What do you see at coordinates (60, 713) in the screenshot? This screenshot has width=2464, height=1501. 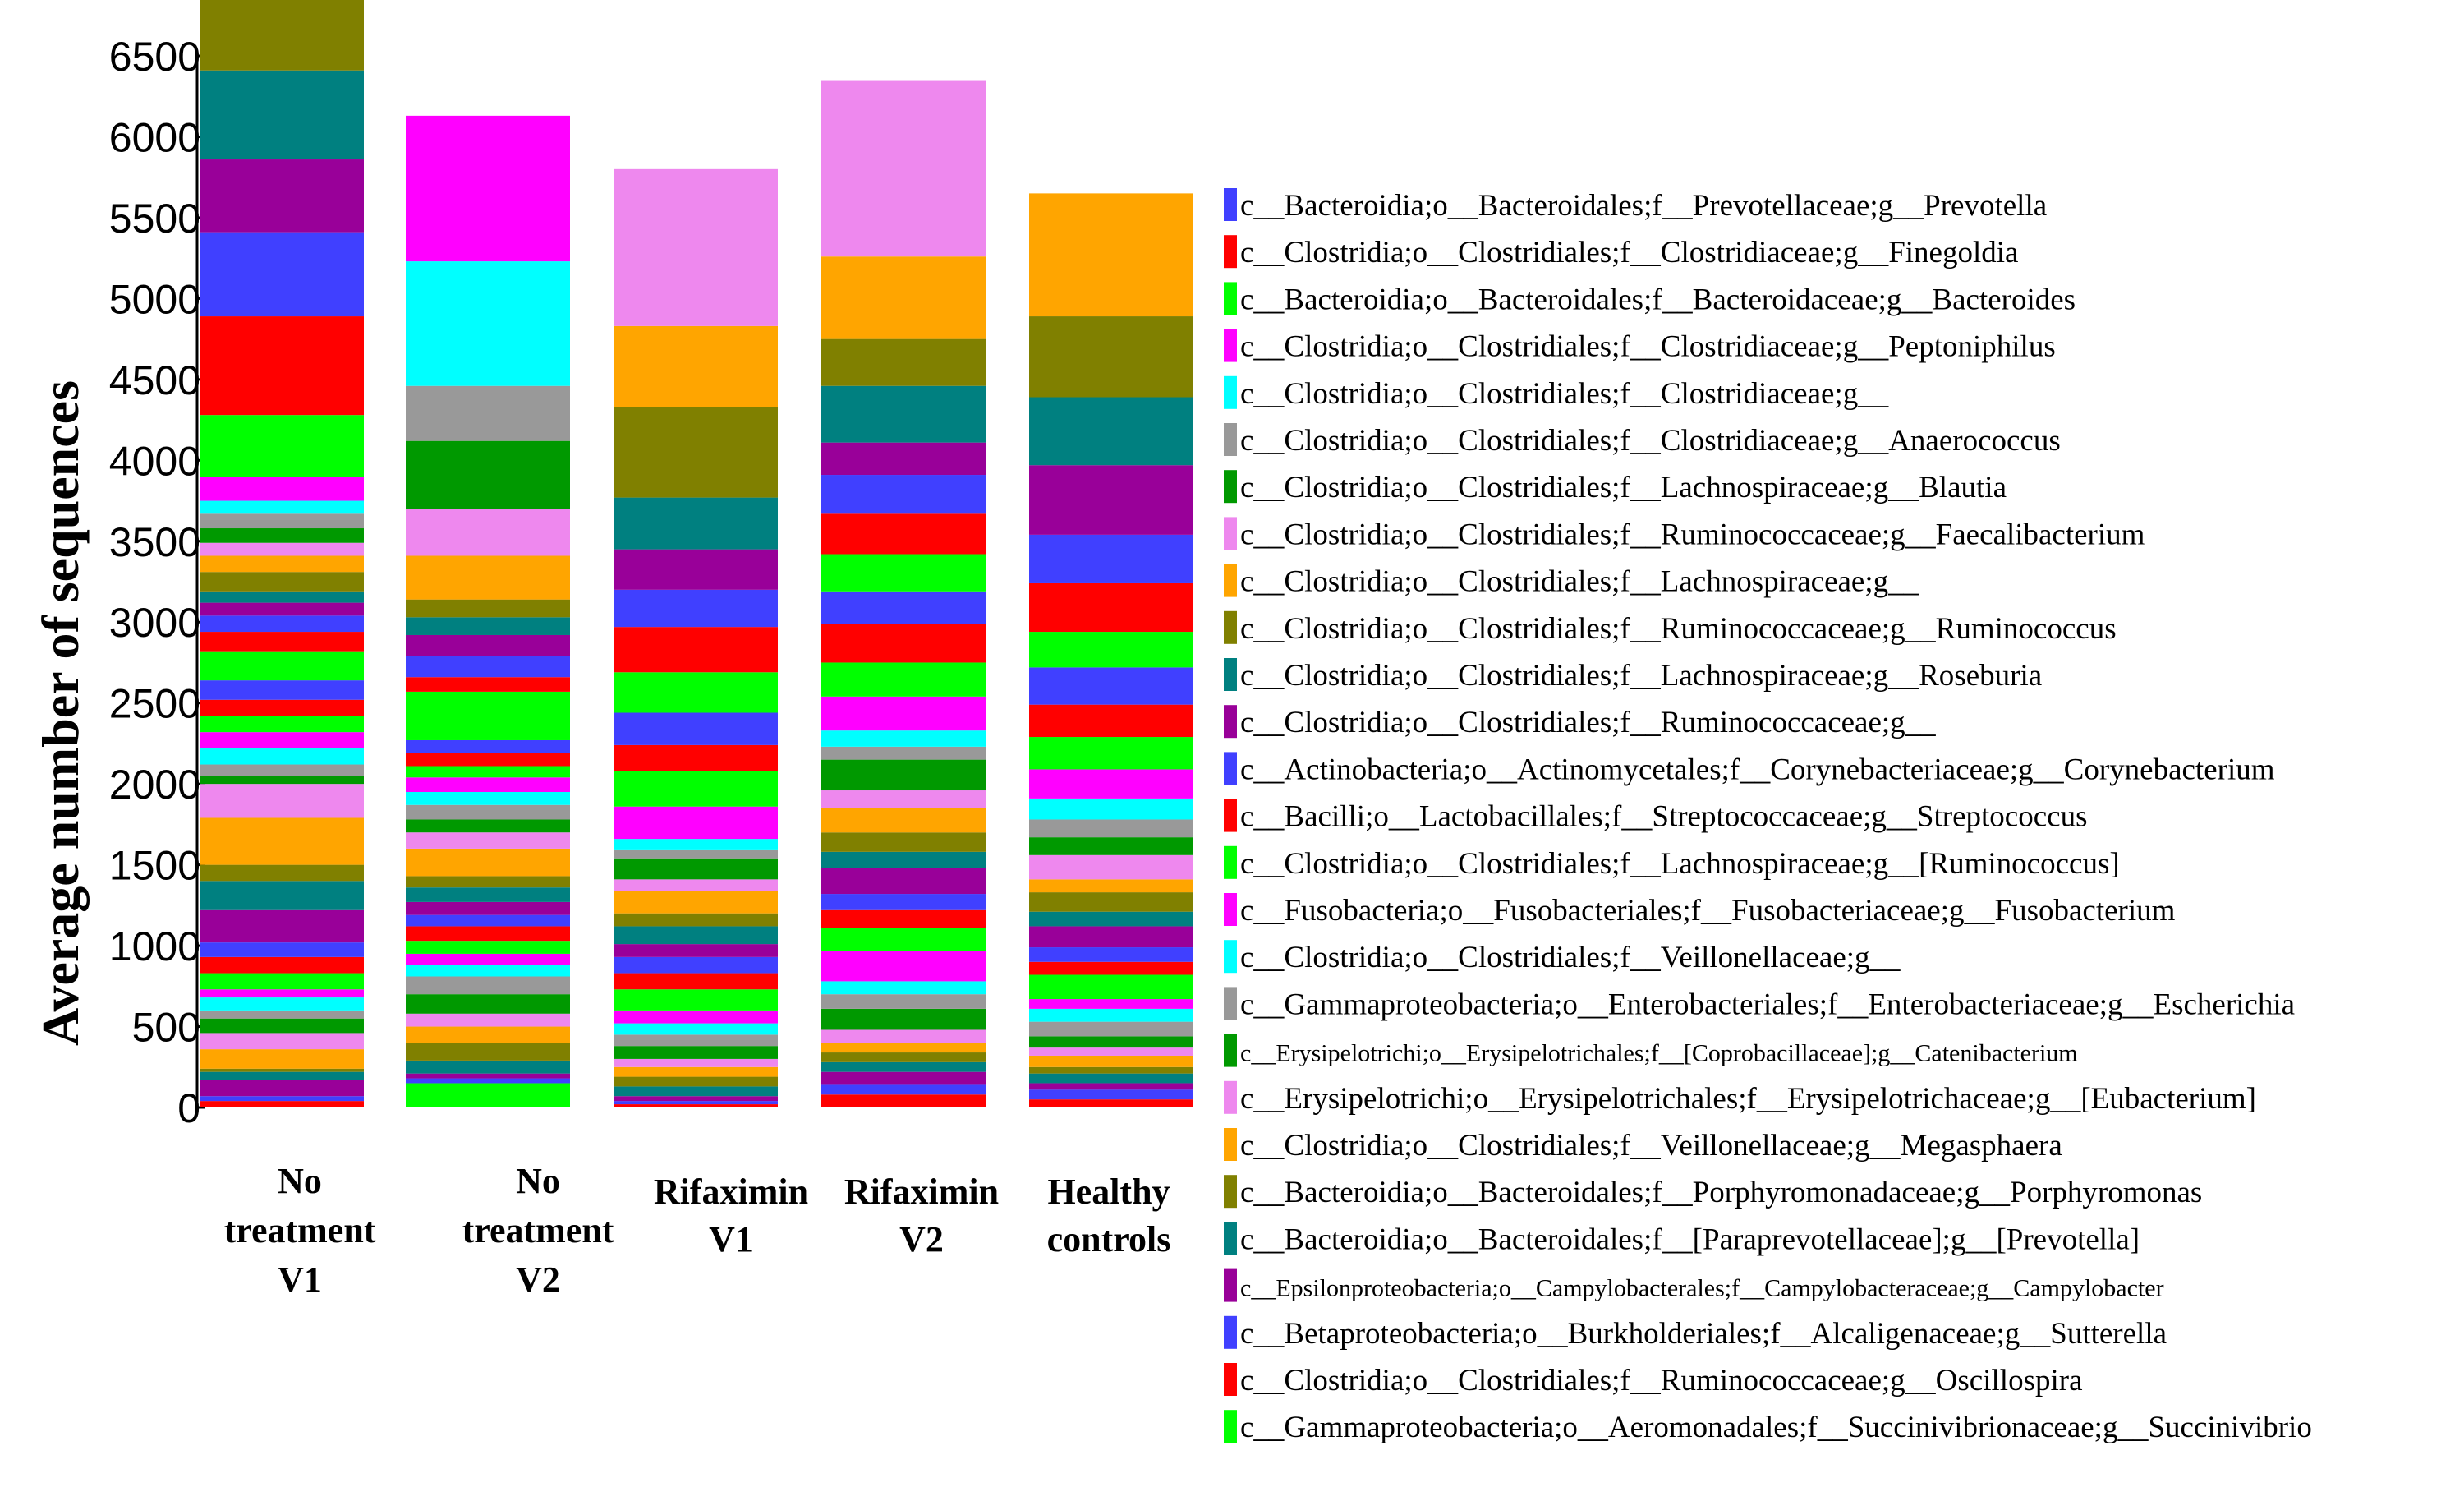 I see `y-axis-label: Average number of sequences` at bounding box center [60, 713].